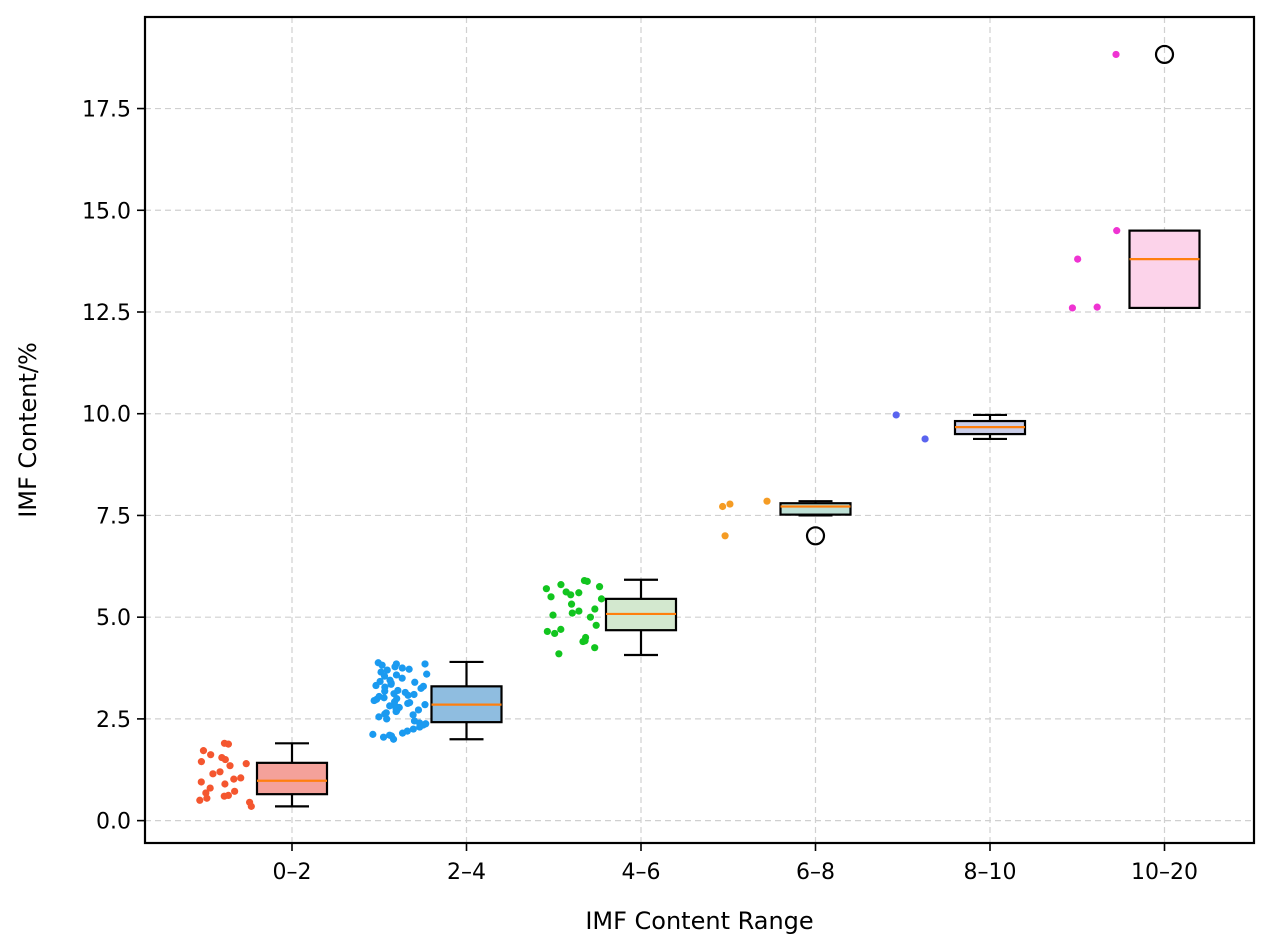  Describe the element at coordinates (113, 720) in the screenshot. I see `y-tick-label: 2.5` at that location.